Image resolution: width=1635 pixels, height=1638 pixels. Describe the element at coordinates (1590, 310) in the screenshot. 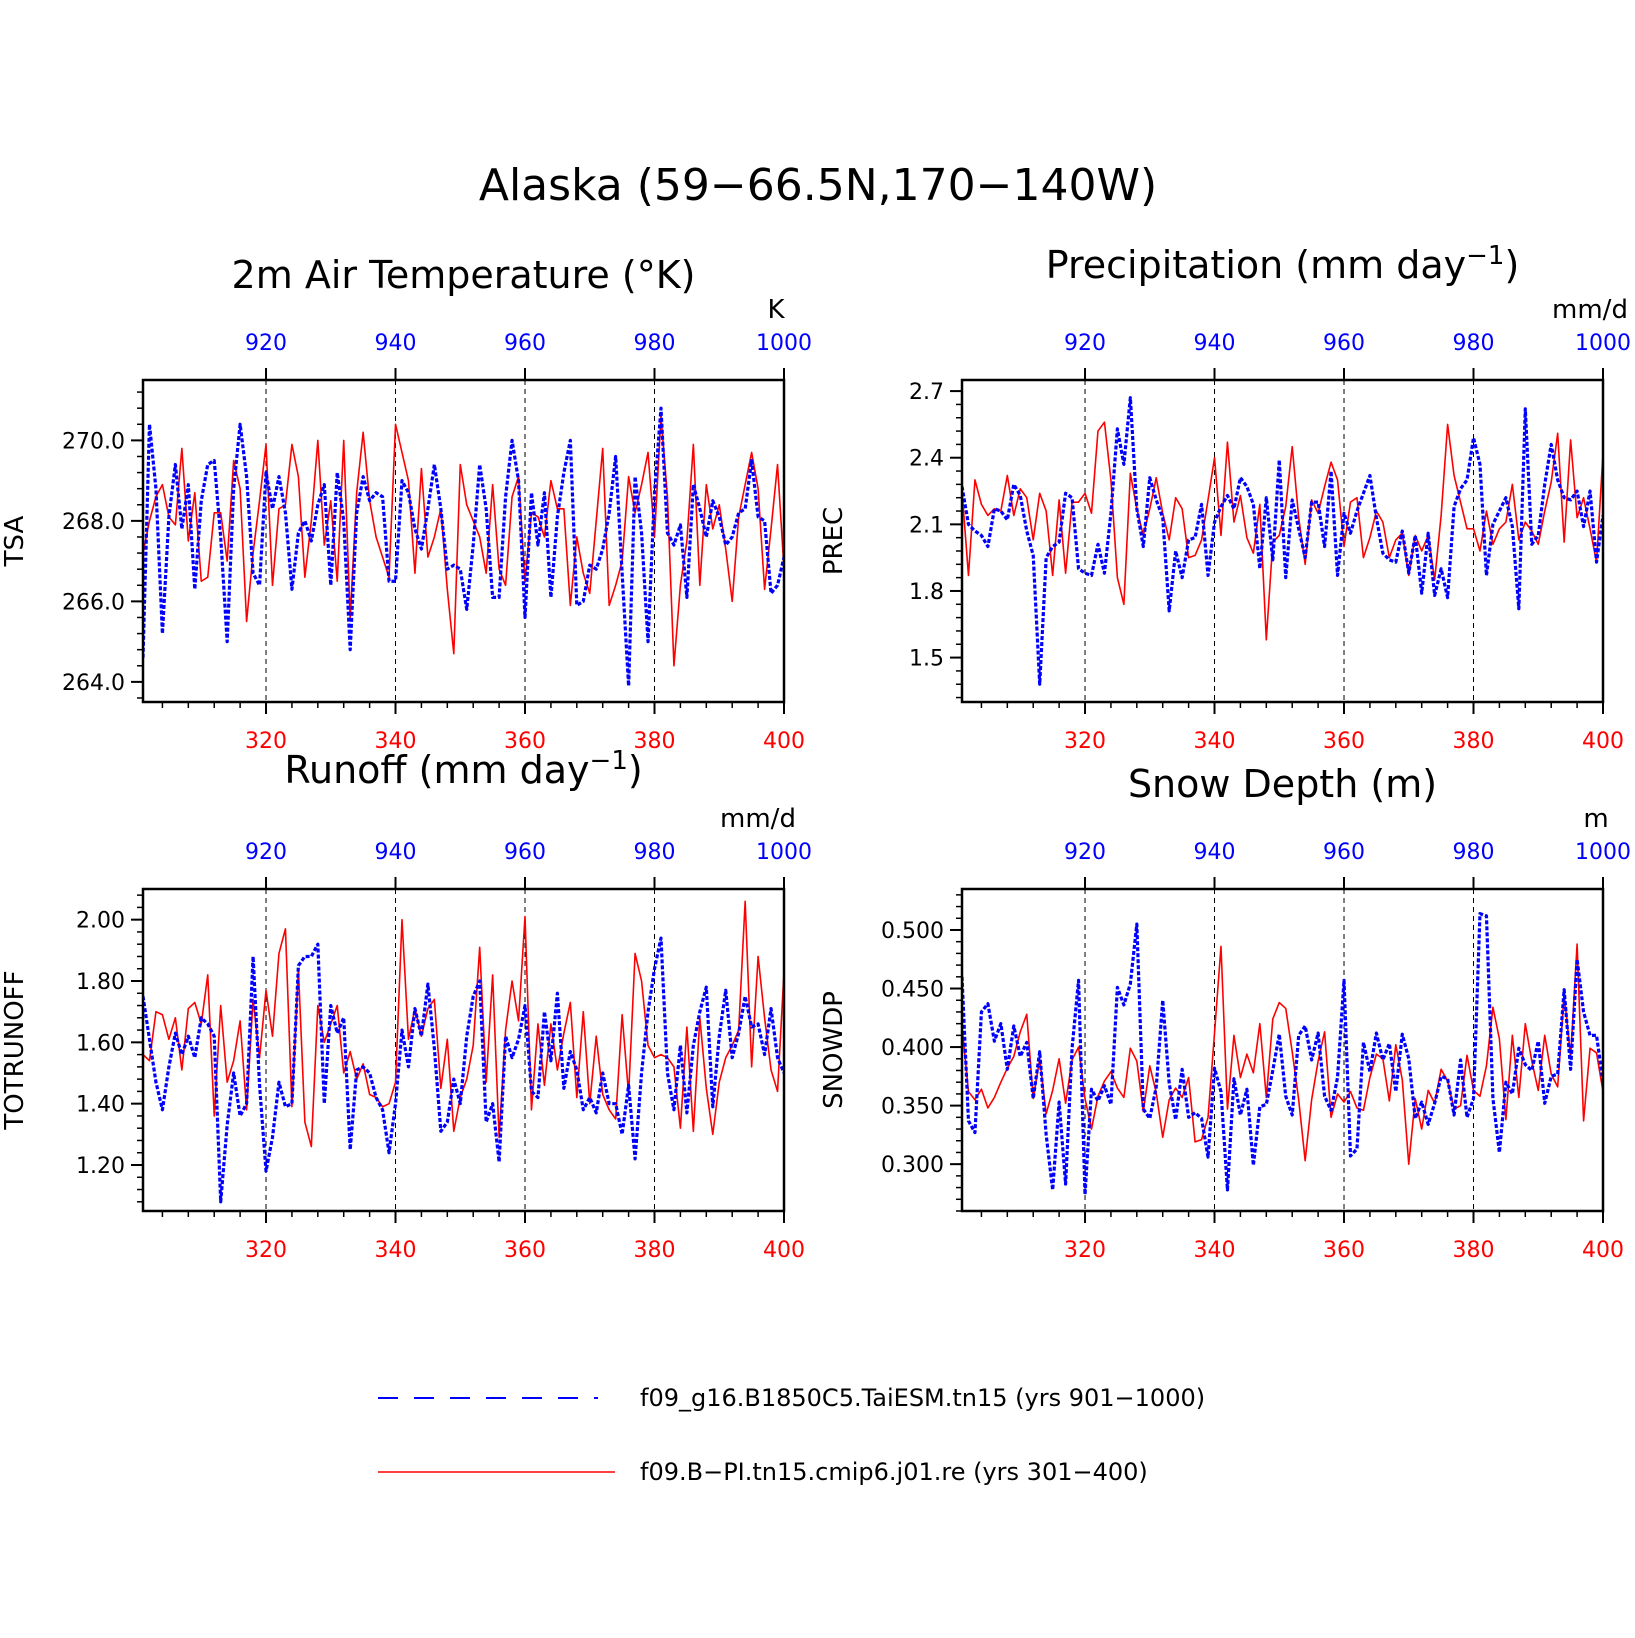

I see `units-label-precipitation: mm/d` at that location.